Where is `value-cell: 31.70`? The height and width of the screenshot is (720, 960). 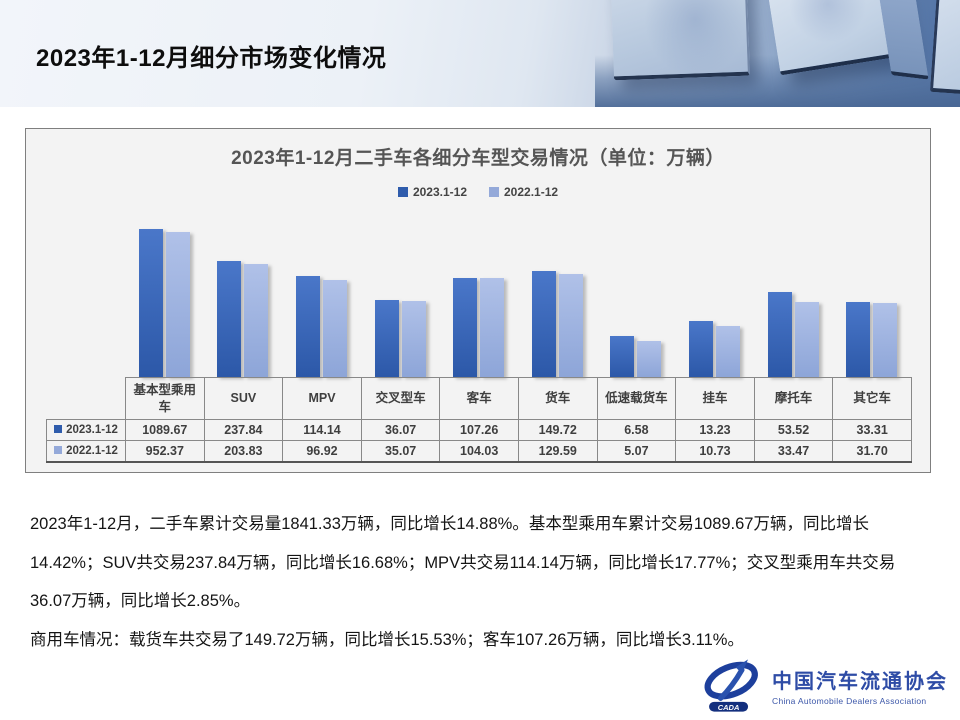
value-cell: 31.70 is located at coordinates (872, 451).